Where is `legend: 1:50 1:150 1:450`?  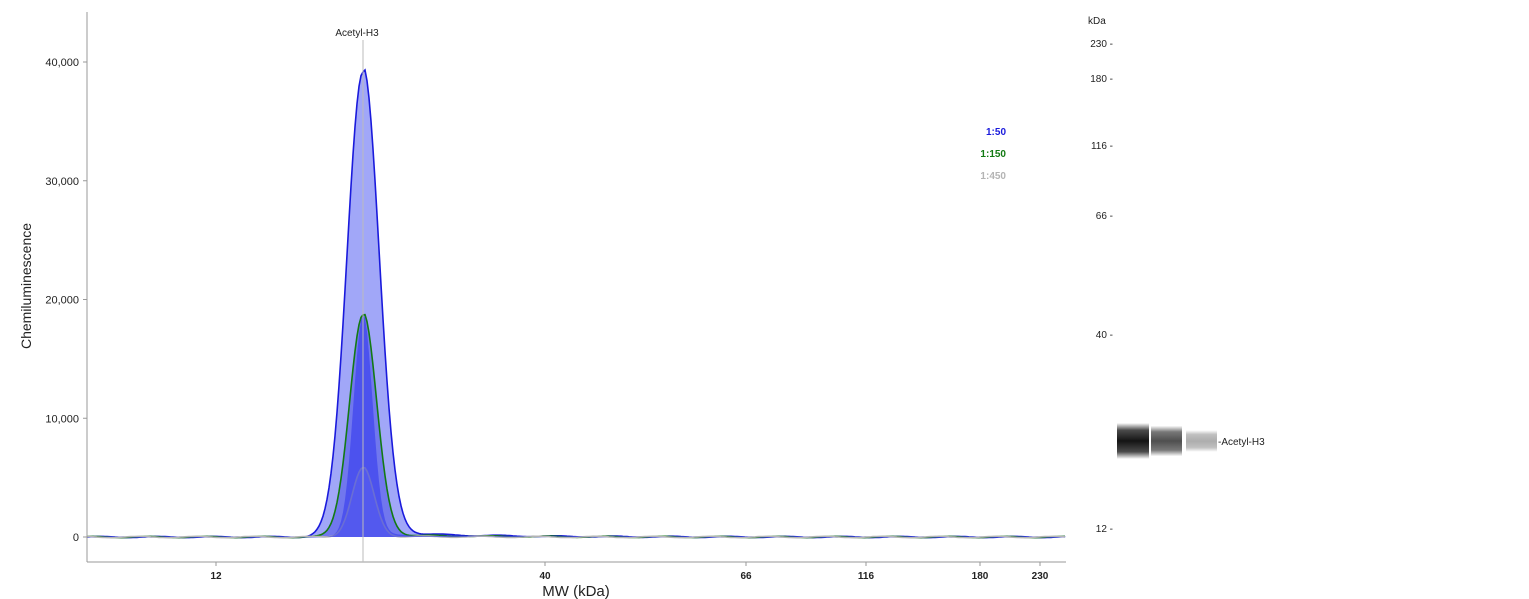 legend: 1:50 1:150 1:450 is located at coordinates (993, 154).